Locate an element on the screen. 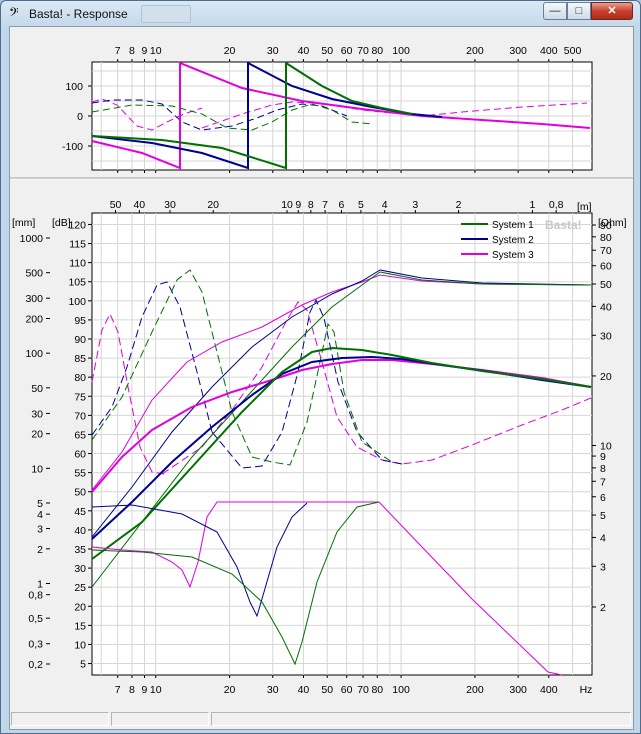 The width and height of the screenshot is (641, 734). db-tick-label: 110 is located at coordinates (77, 264).